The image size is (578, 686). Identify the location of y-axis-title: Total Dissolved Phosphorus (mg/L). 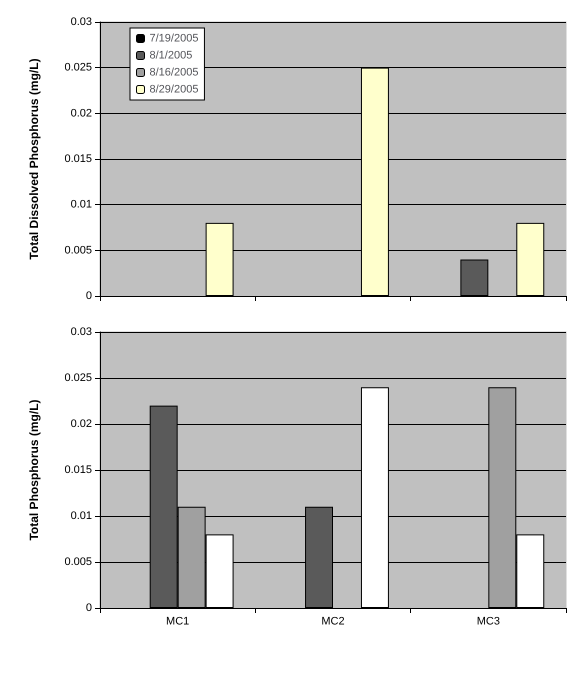
(34, 159).